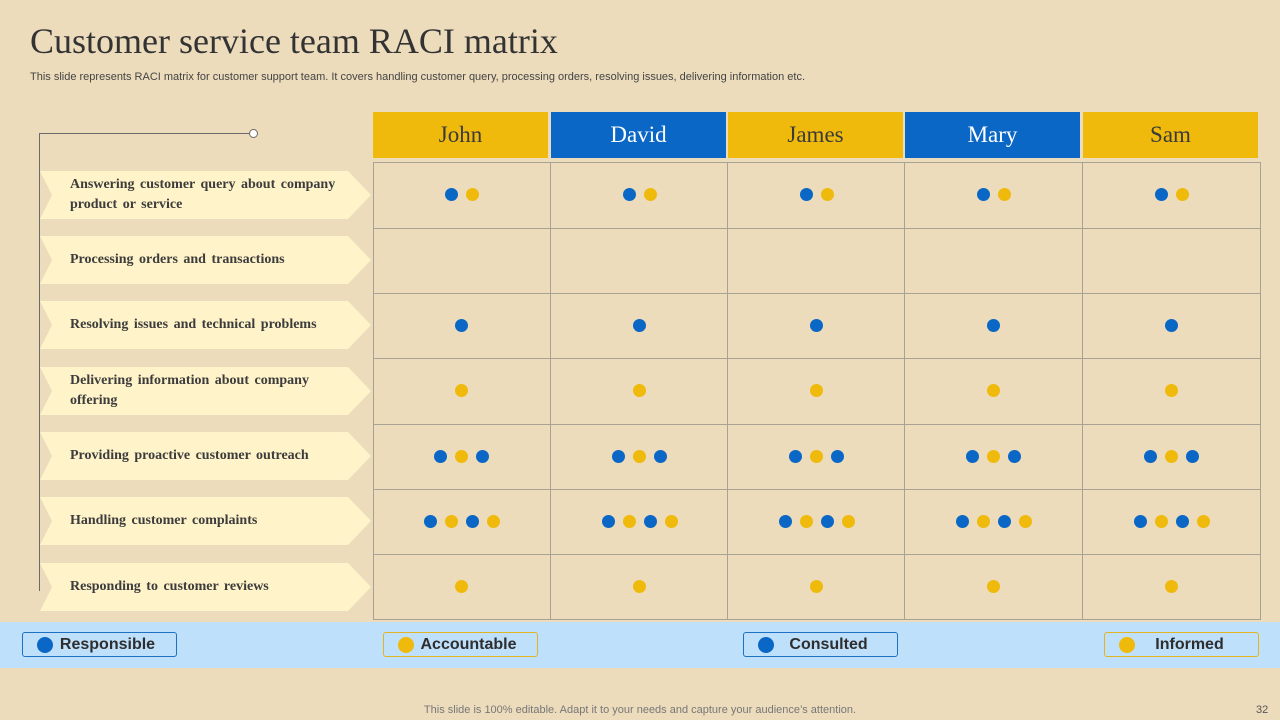 This screenshot has width=1280, height=720. I want to click on legend-label: Informed, so click(1189, 644).